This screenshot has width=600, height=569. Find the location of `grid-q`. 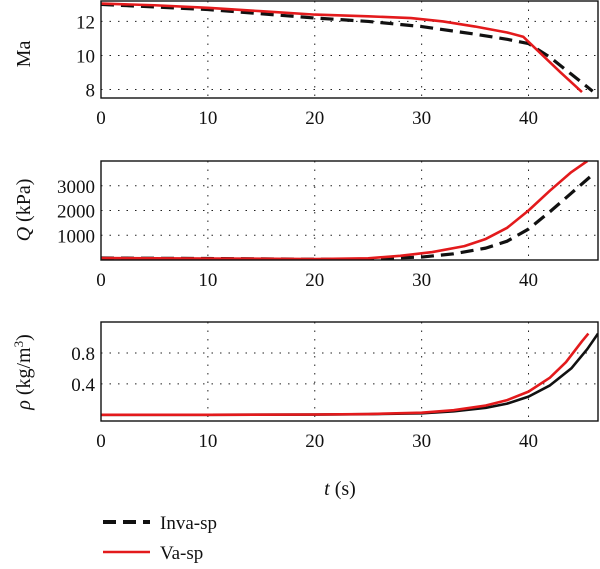

grid-q is located at coordinates (349, 210).